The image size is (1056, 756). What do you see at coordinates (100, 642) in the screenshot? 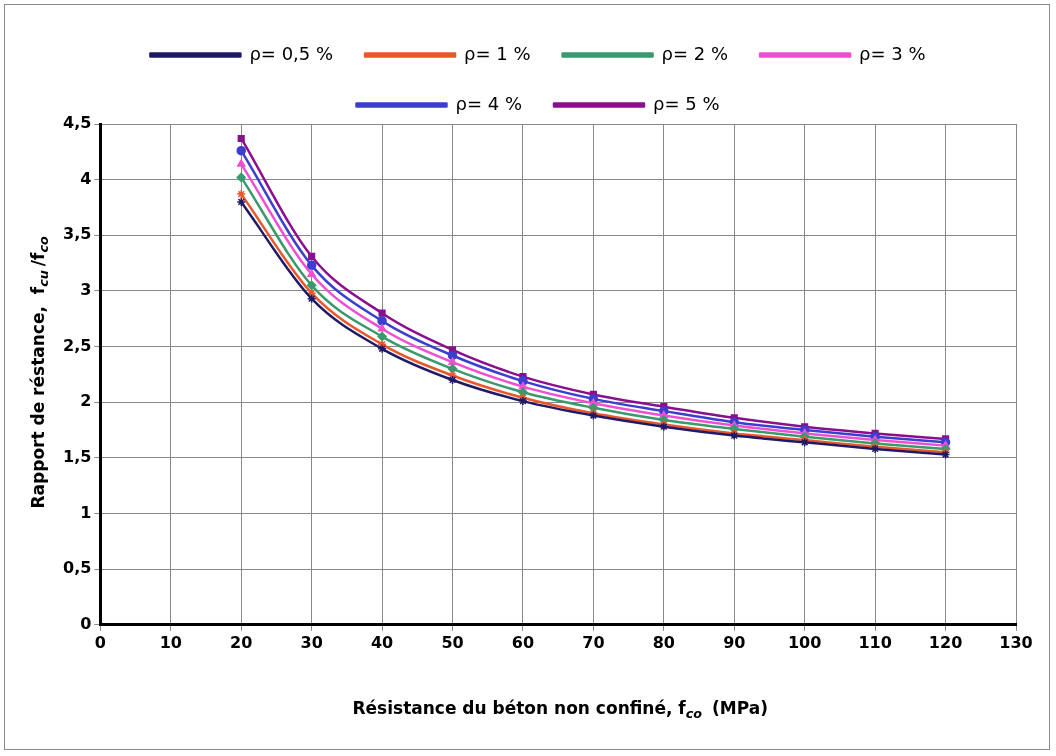
I see `x-tick-label: 0` at bounding box center [100, 642].